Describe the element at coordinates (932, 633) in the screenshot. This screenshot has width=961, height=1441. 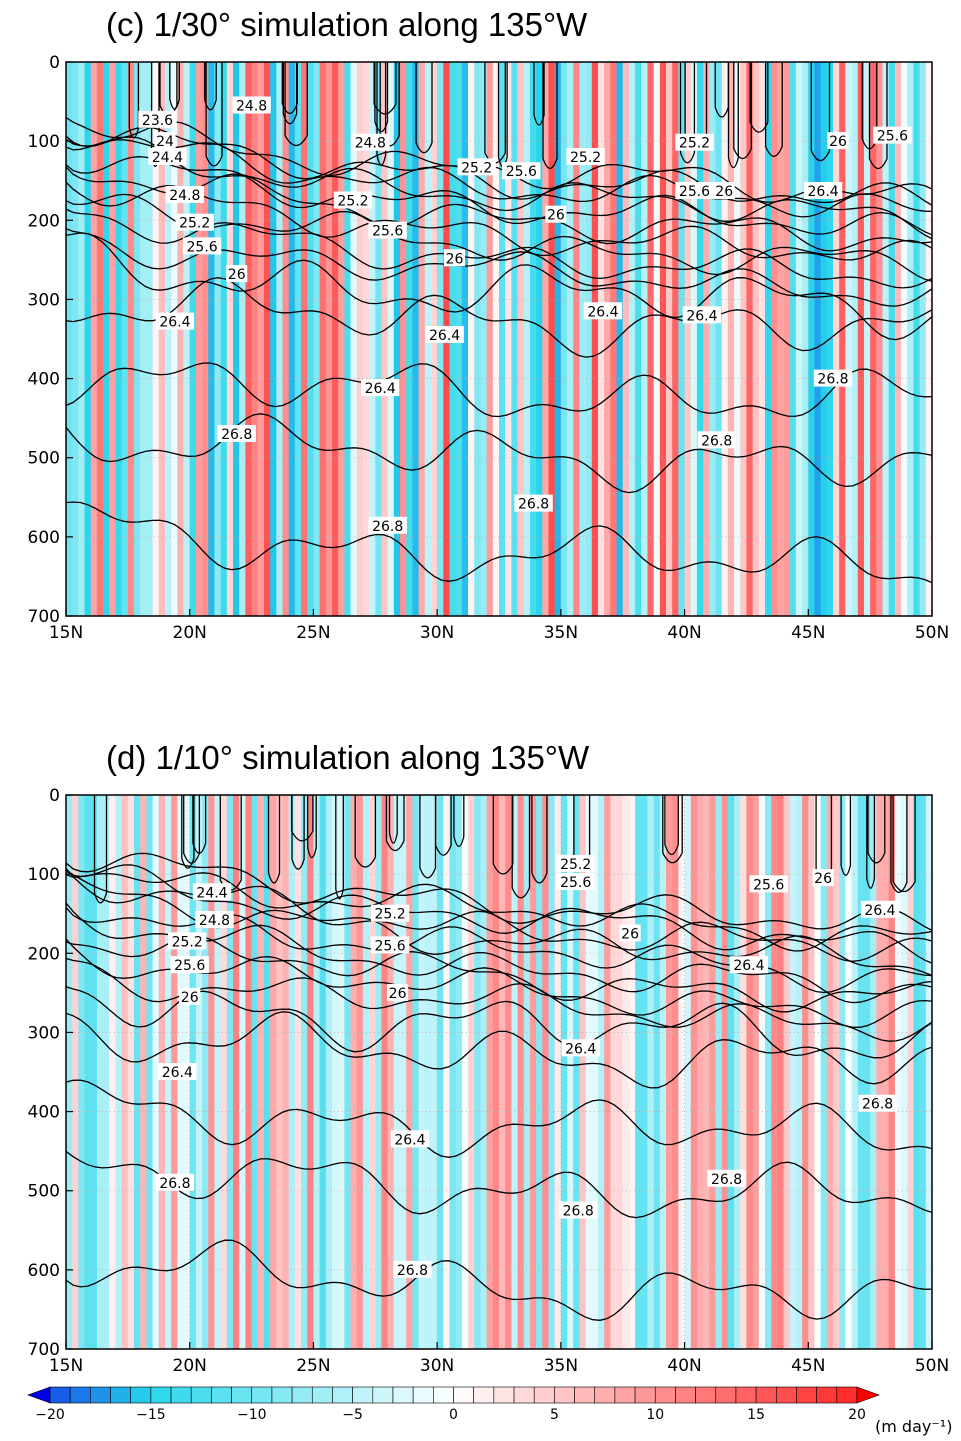
I see `x-tick-label: 50N` at that location.